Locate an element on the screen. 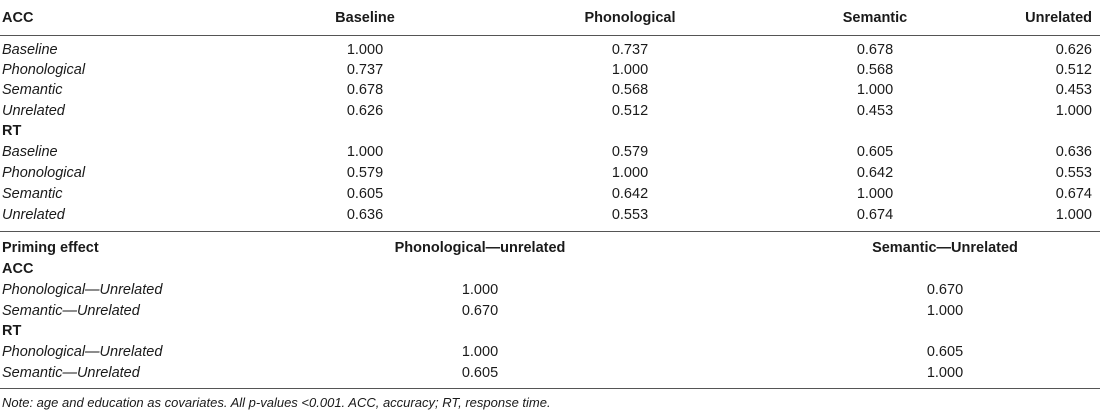 This screenshot has height=412, width=1100. col-header-phonological-unrelated: Phonological—unrelated is located at coordinates (480, 248).